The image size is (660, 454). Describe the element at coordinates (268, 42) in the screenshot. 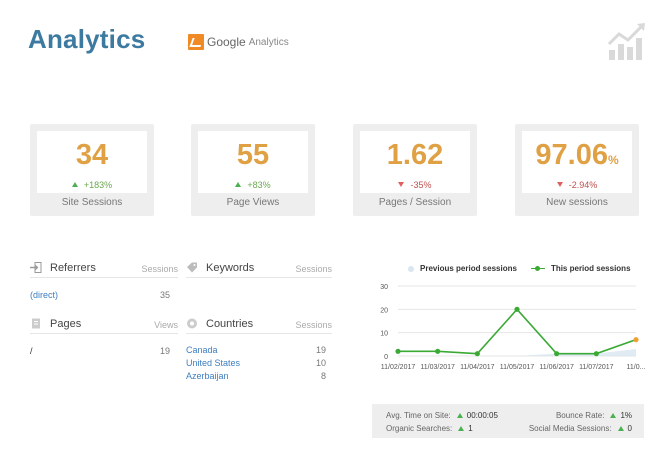

I see `ga-logo-analytics: Analytics` at that location.